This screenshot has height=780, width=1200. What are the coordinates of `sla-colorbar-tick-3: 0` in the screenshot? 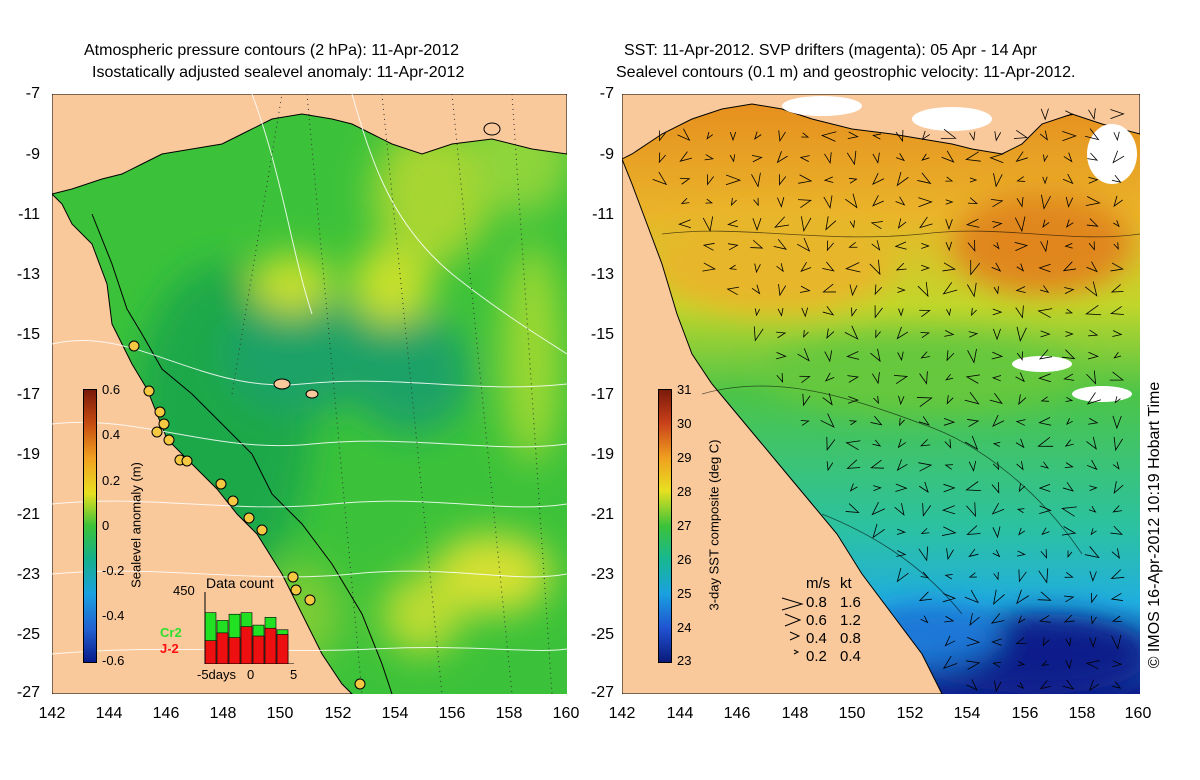 It's located at (106, 525).